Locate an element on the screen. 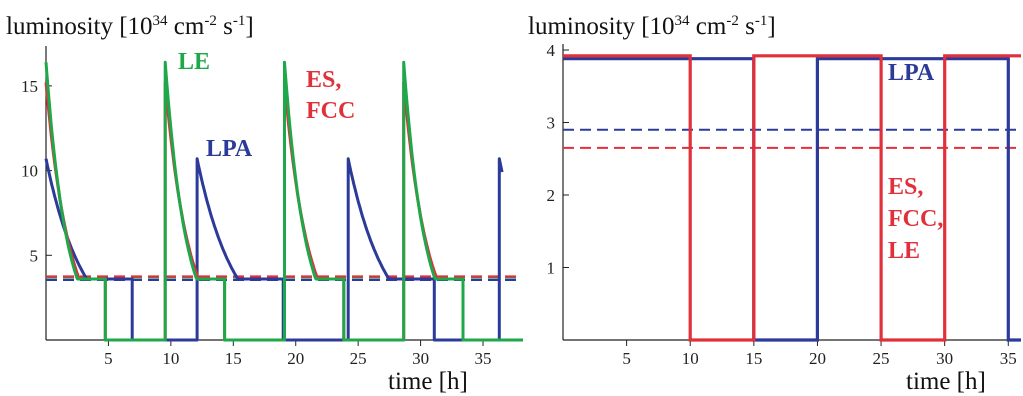 This screenshot has width=1023, height=396. right-label-es: ES, is located at coordinates (905, 187).